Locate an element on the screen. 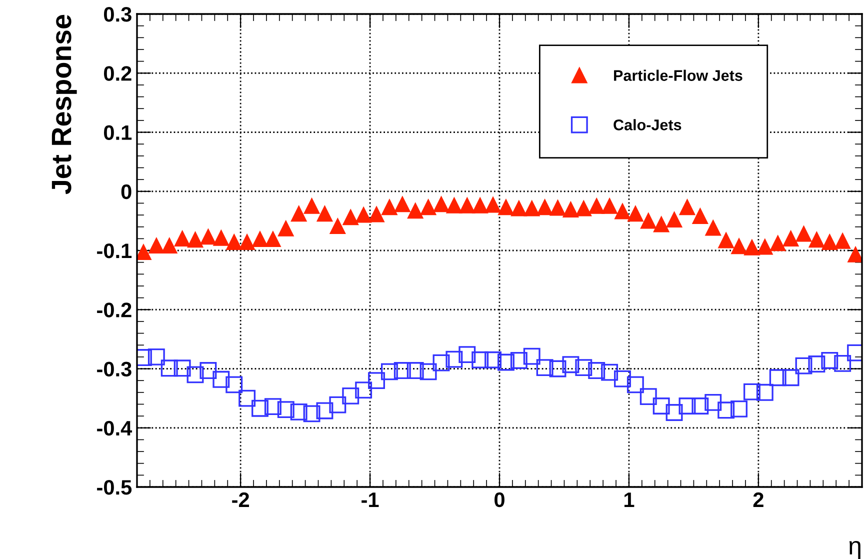 The width and height of the screenshot is (867, 559). y-tick-label: 0.3 is located at coordinates (118, 14).